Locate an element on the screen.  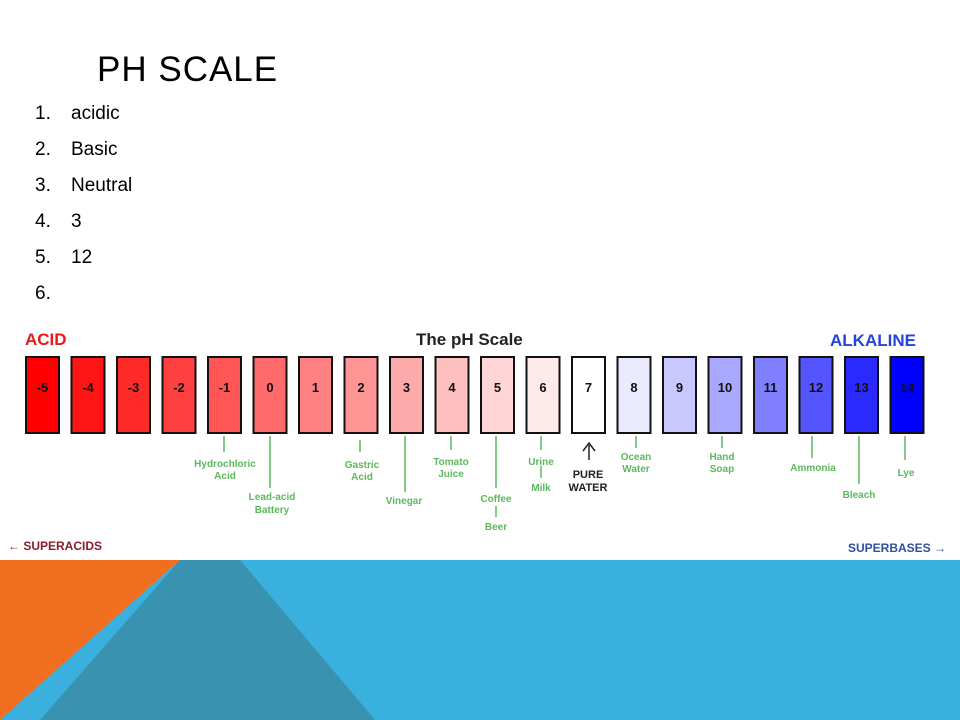
scale-title: The pH Scale is located at coordinates (469, 339).